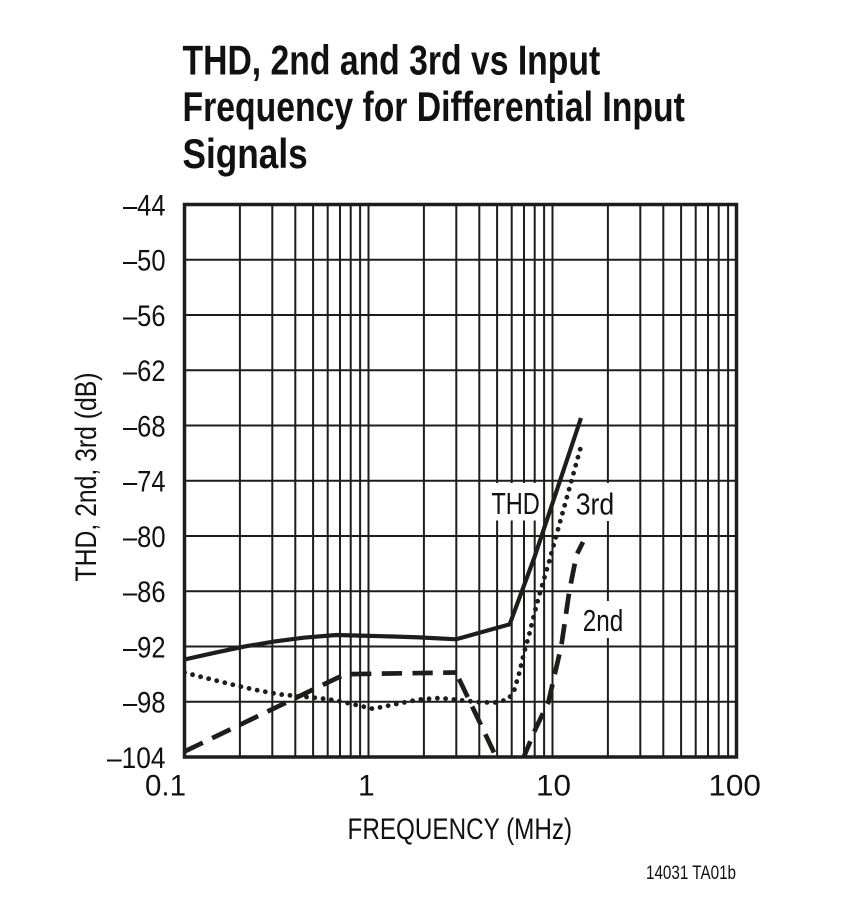  I want to click on svg-text: THD, 2nd and 3rd vs Input, so click(392, 60).